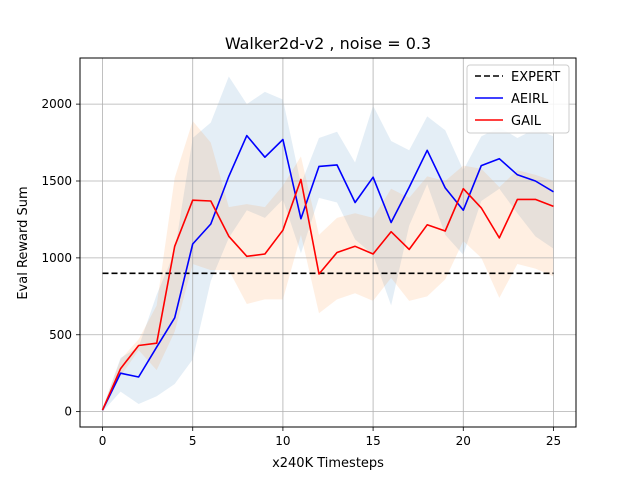 This screenshot has width=640, height=480. Describe the element at coordinates (193, 441) in the screenshot. I see `x-tick-label: 5` at that location.